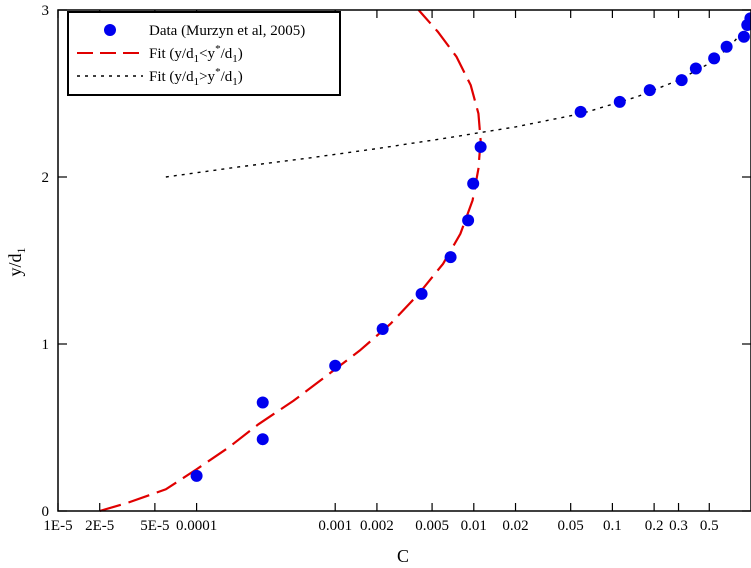 Image resolution: width=751 pixels, height=568 pixels. What do you see at coordinates (16, 261) in the screenshot?
I see `y-axis-title: y/d1` at bounding box center [16, 261].